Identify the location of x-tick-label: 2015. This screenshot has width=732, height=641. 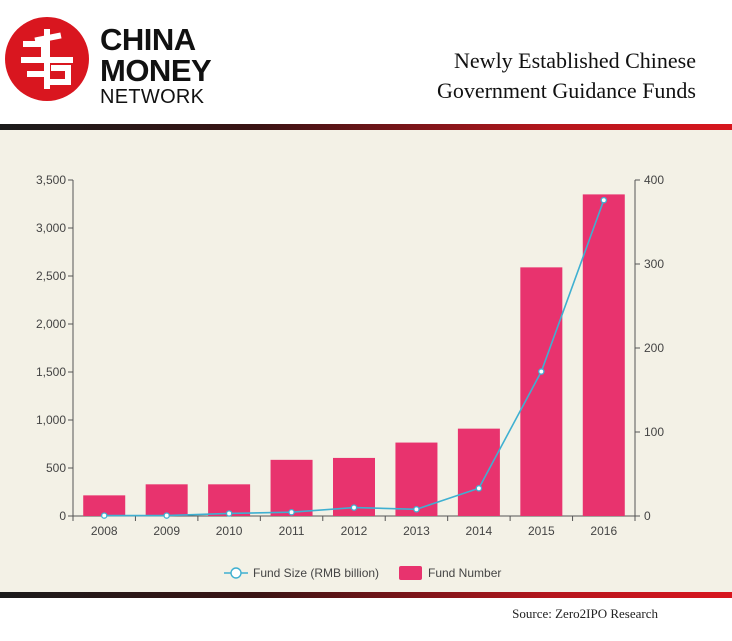
(541, 531).